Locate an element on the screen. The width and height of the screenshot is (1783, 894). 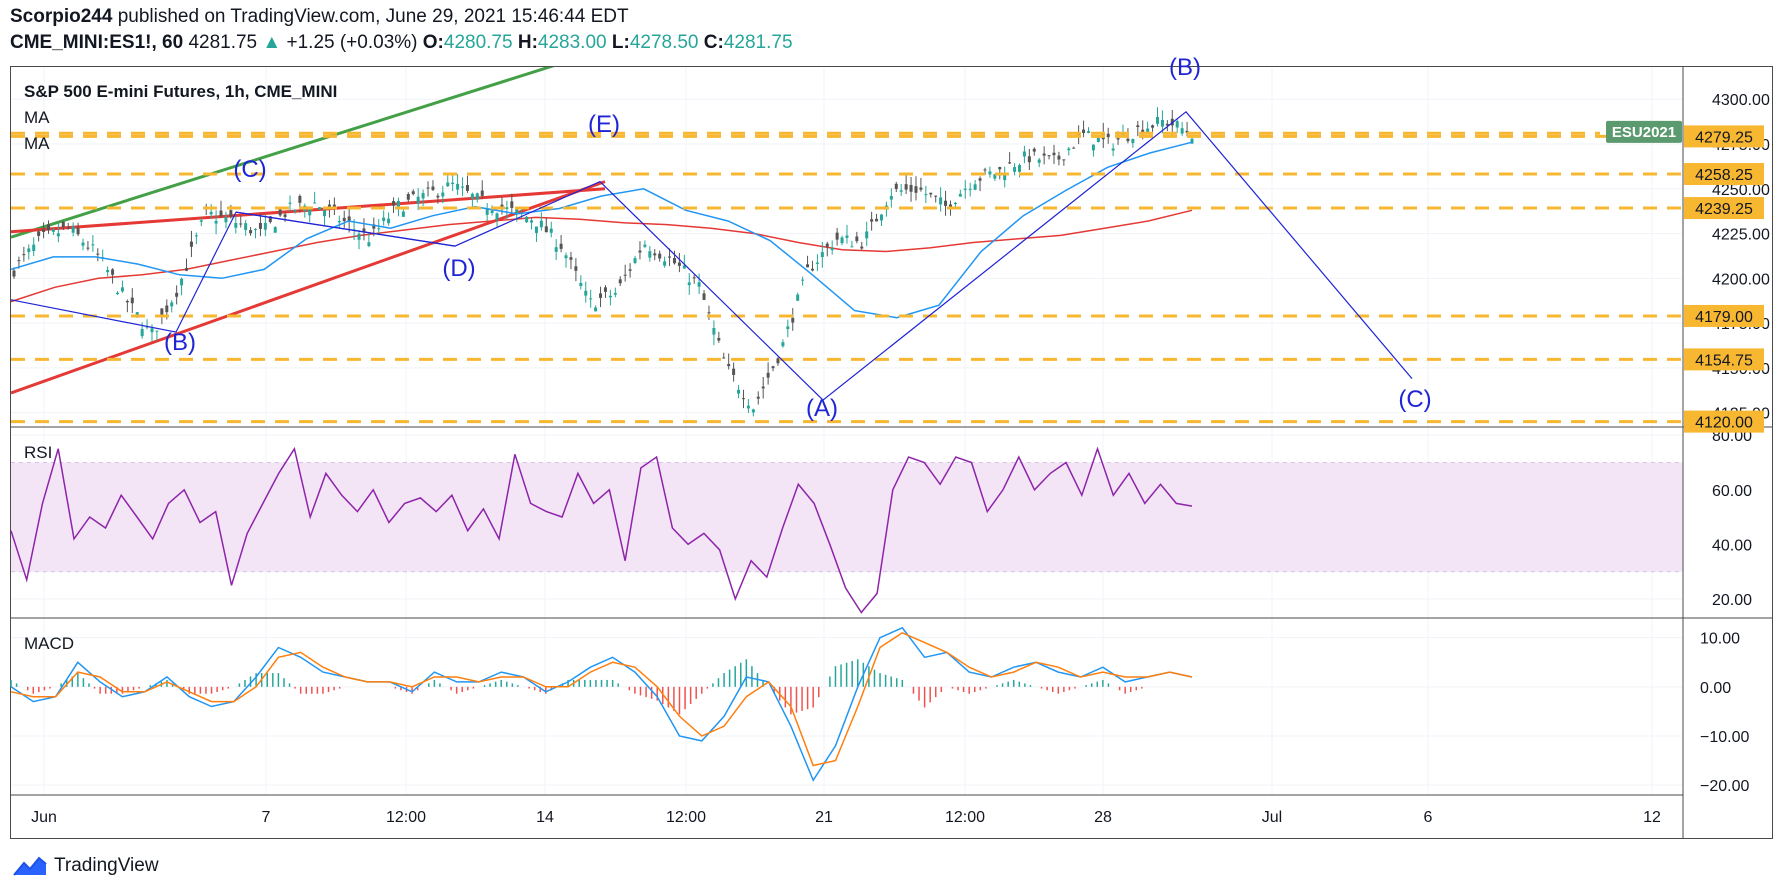
level-price-label: 4258.25 is located at coordinates (1724, 175).